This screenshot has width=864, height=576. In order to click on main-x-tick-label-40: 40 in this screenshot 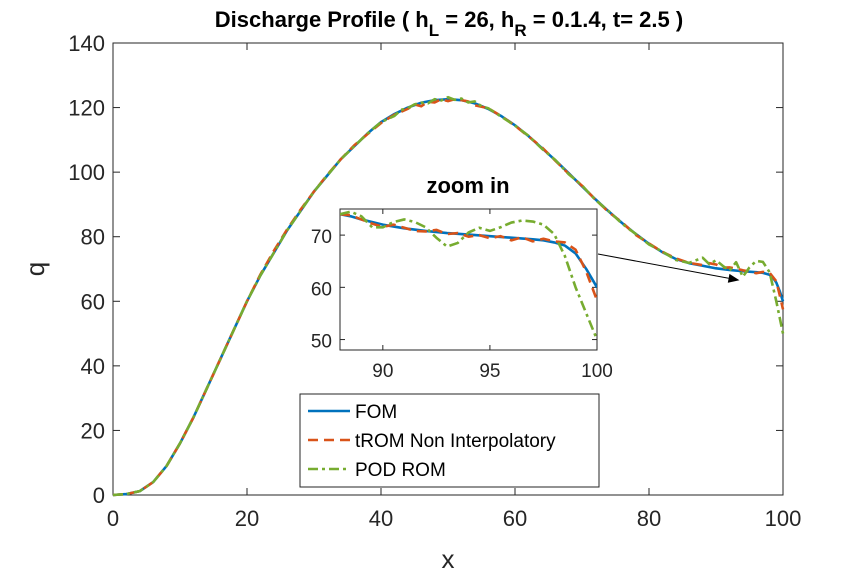, I will do `click(381, 518)`.